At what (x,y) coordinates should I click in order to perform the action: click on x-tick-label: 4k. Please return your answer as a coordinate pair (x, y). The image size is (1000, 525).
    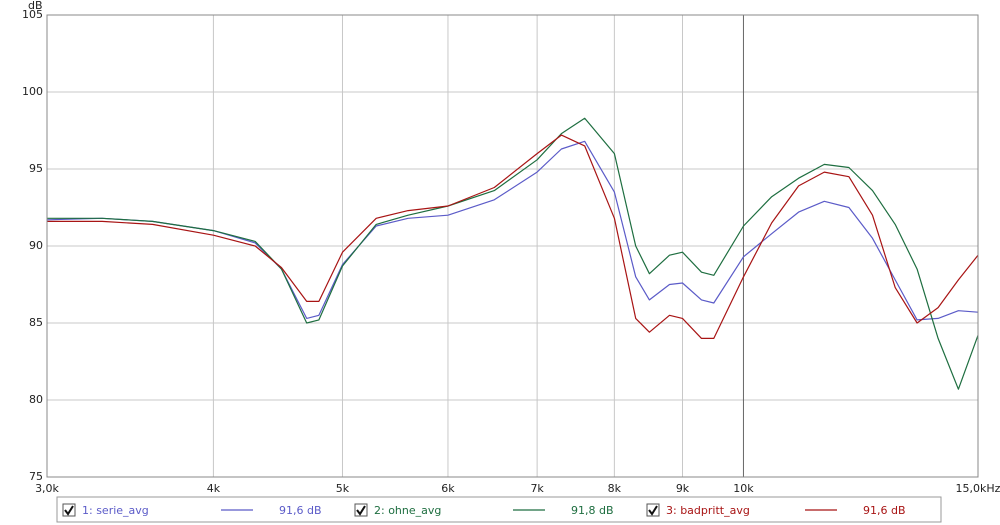
    Looking at the image, I should click on (214, 488).